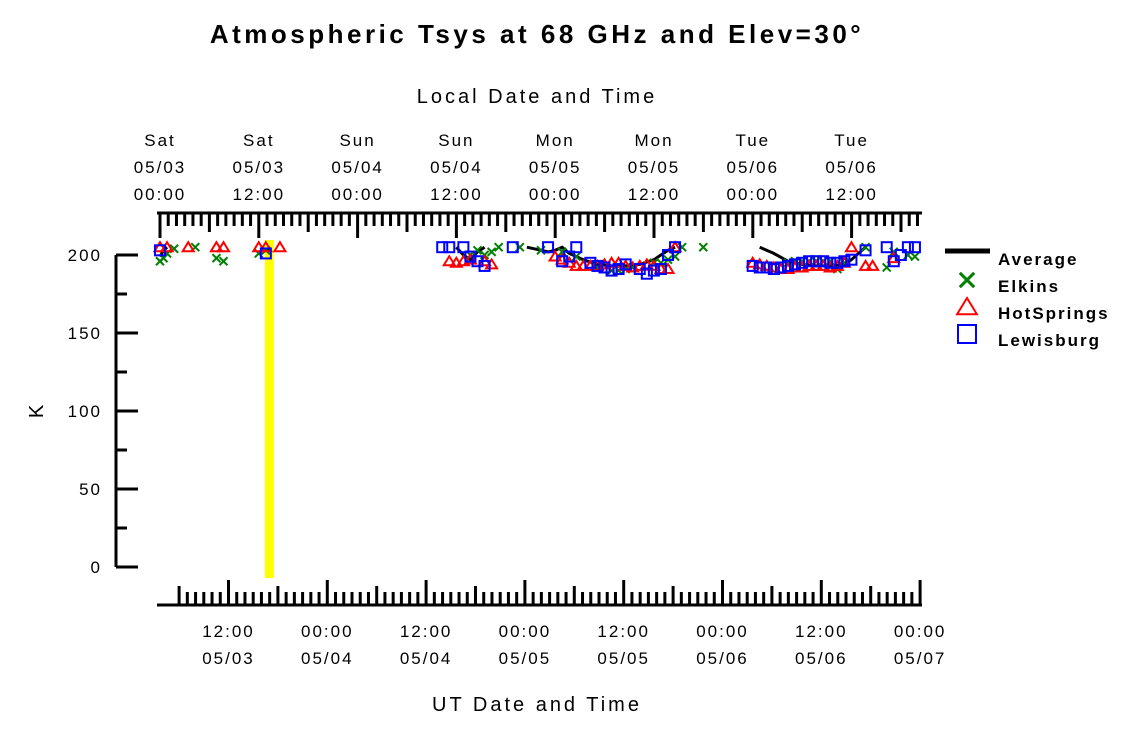  Describe the element at coordinates (1038, 259) in the screenshot. I see `legend-label-average: Average` at that location.